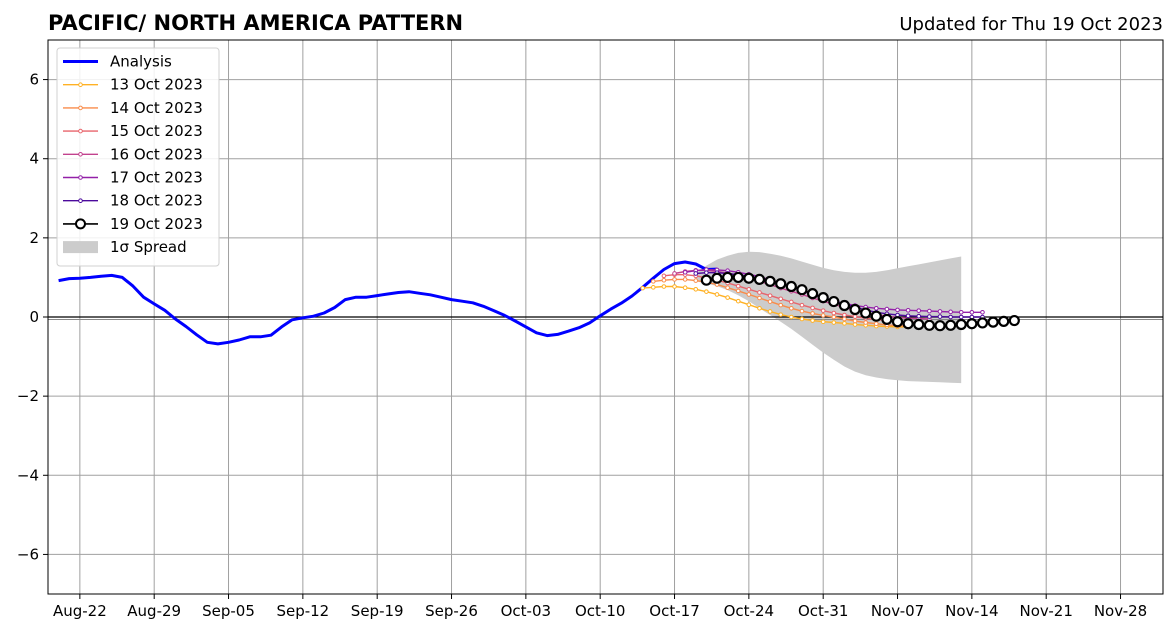 The image size is (1176, 637). What do you see at coordinates (28, 475) in the screenshot?
I see `y-tick-label: −4` at bounding box center [28, 475].